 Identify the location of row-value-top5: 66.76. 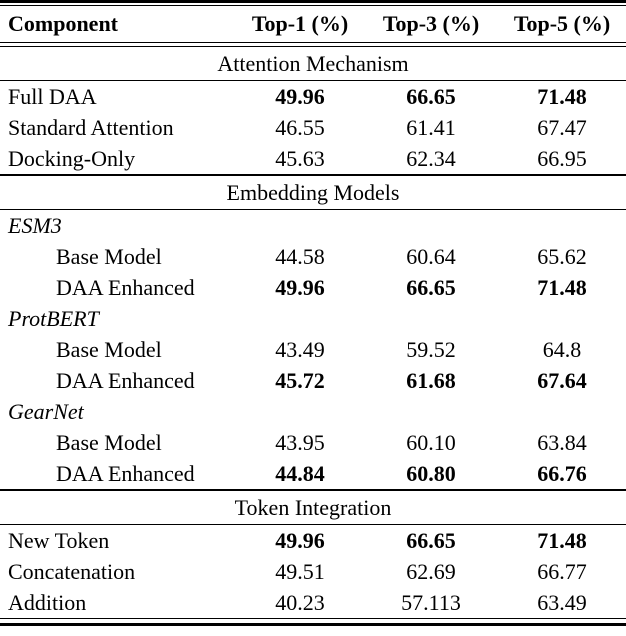
(562, 473).